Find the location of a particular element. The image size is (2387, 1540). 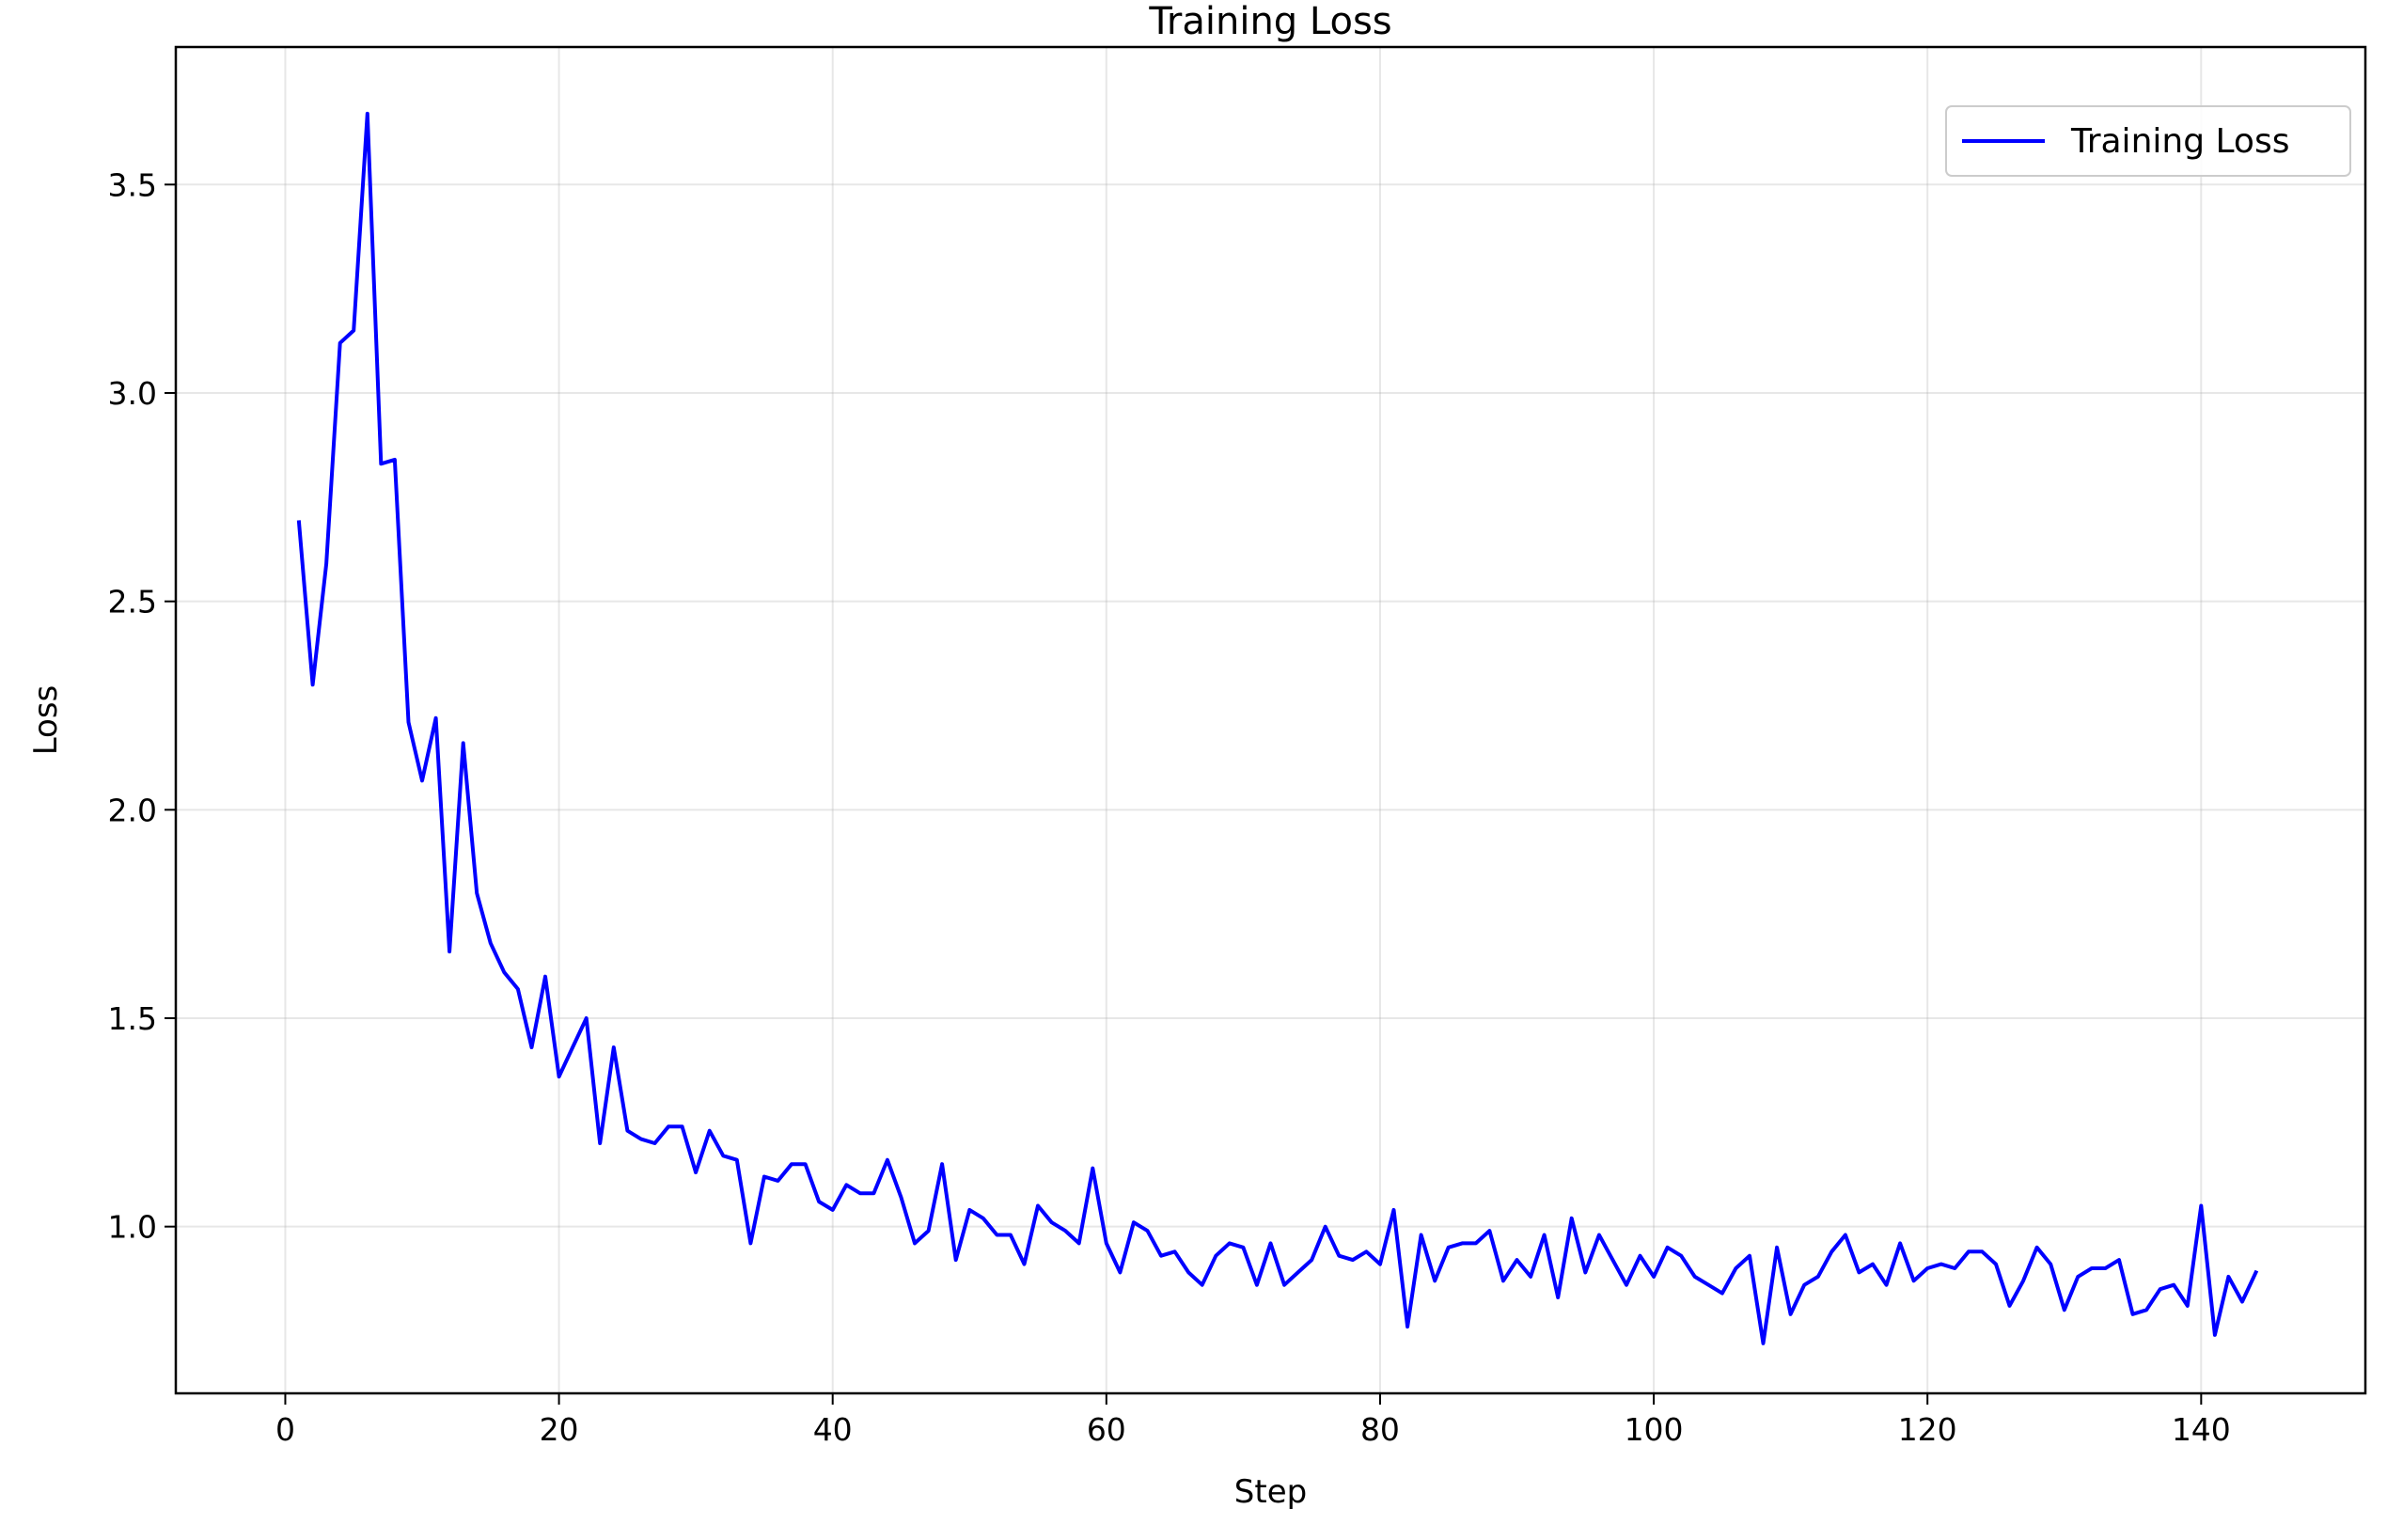

legend-box is located at coordinates (2148, 141).